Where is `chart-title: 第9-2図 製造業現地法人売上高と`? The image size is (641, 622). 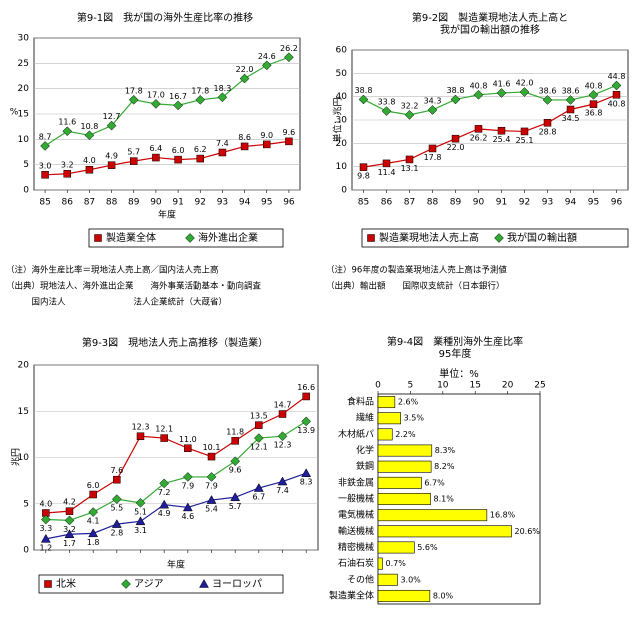
chart-title: 第9-2図 製造業現地法人売上高と is located at coordinates (490, 17).